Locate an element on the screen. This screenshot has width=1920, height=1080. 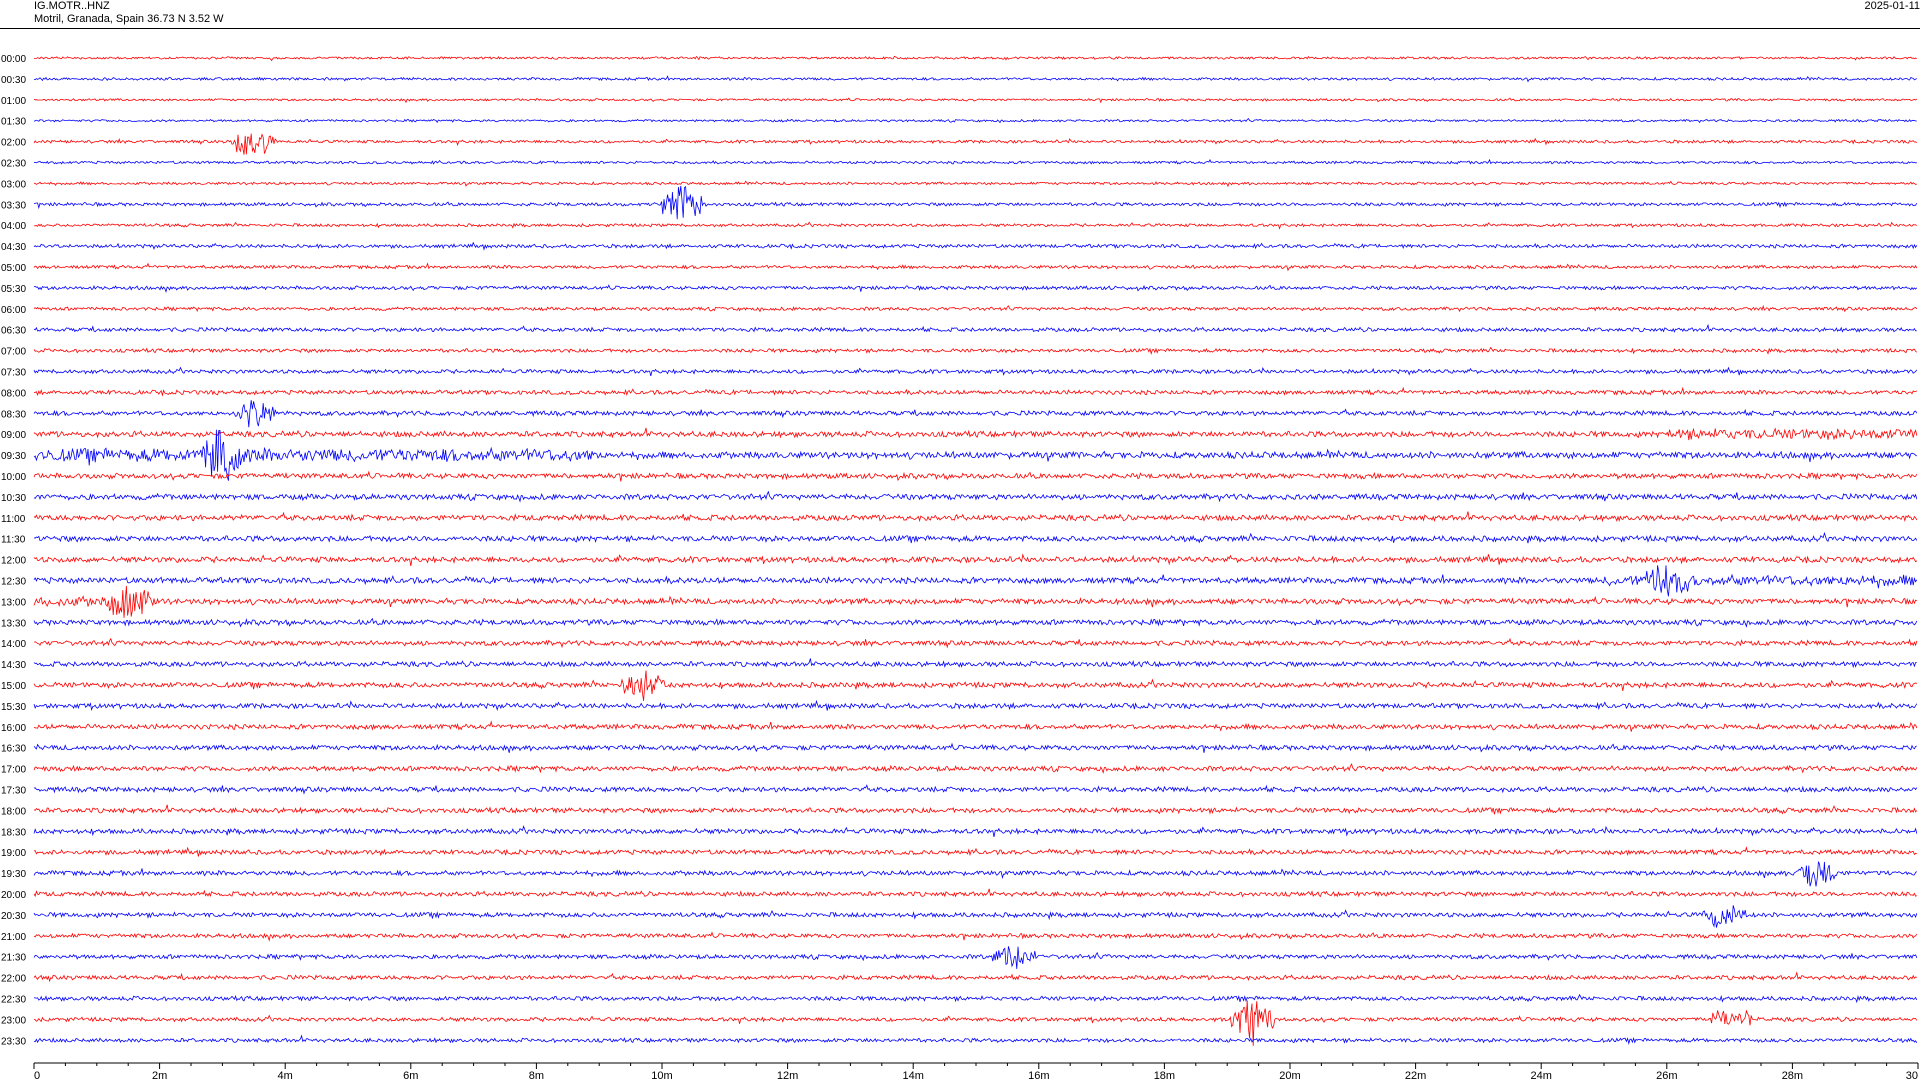
x-tick-label: 26m is located at coordinates (1666, 1075).